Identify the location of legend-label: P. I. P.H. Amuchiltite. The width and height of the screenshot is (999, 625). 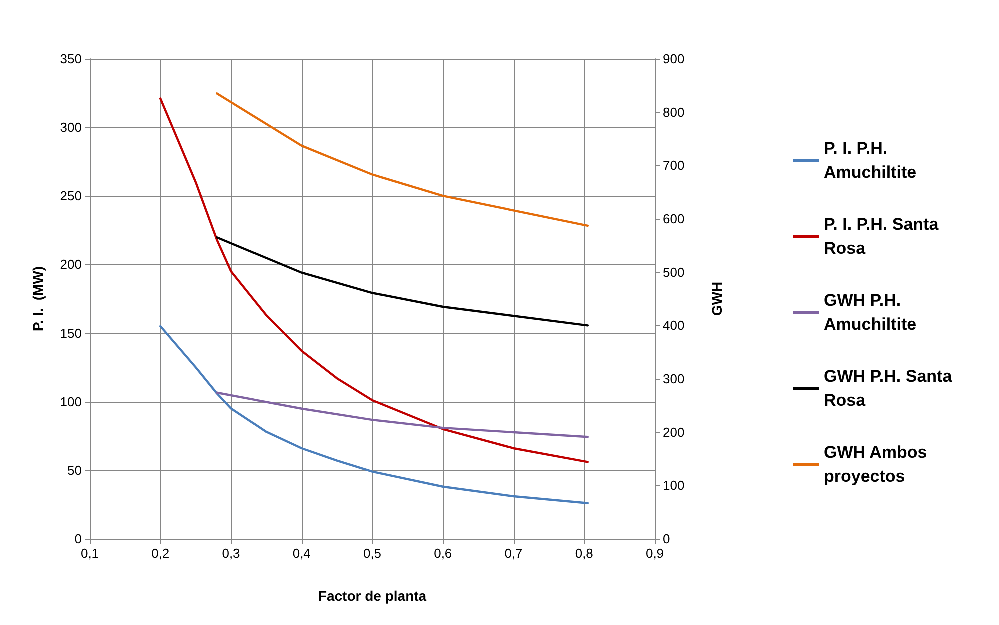
(870, 160).